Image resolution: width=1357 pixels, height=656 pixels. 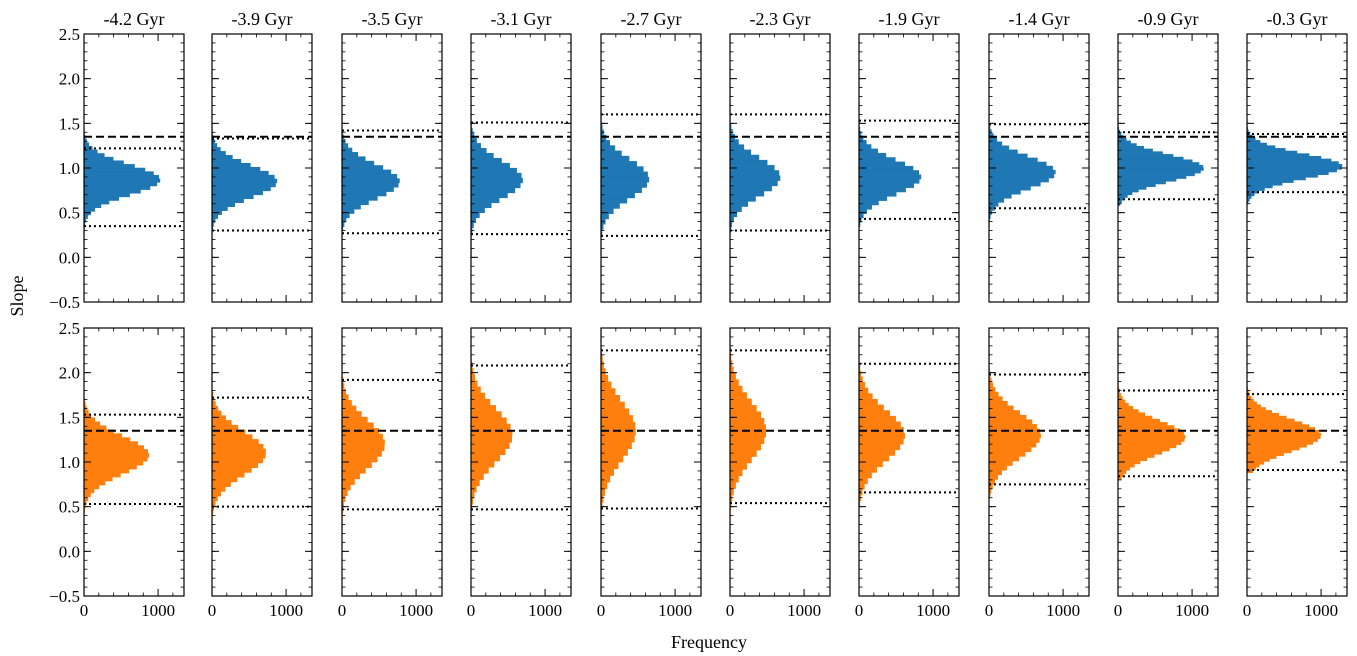 What do you see at coordinates (390, 473) in the screenshot?
I see `panel-r1-c2: 0 1000` at bounding box center [390, 473].